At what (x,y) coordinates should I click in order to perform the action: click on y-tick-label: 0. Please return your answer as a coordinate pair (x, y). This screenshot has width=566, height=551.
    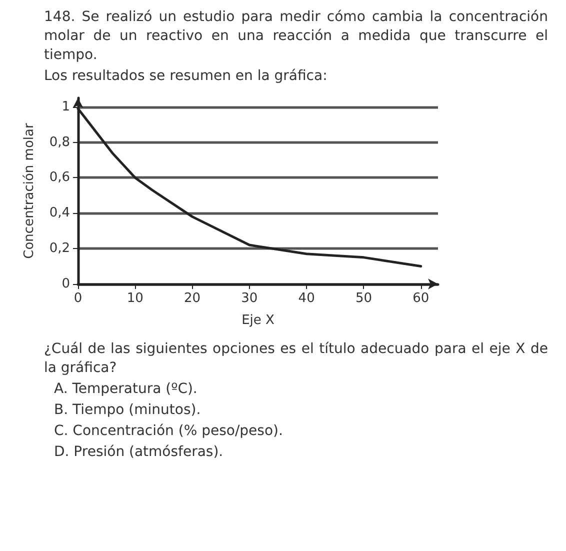
    Looking at the image, I should click on (66, 284).